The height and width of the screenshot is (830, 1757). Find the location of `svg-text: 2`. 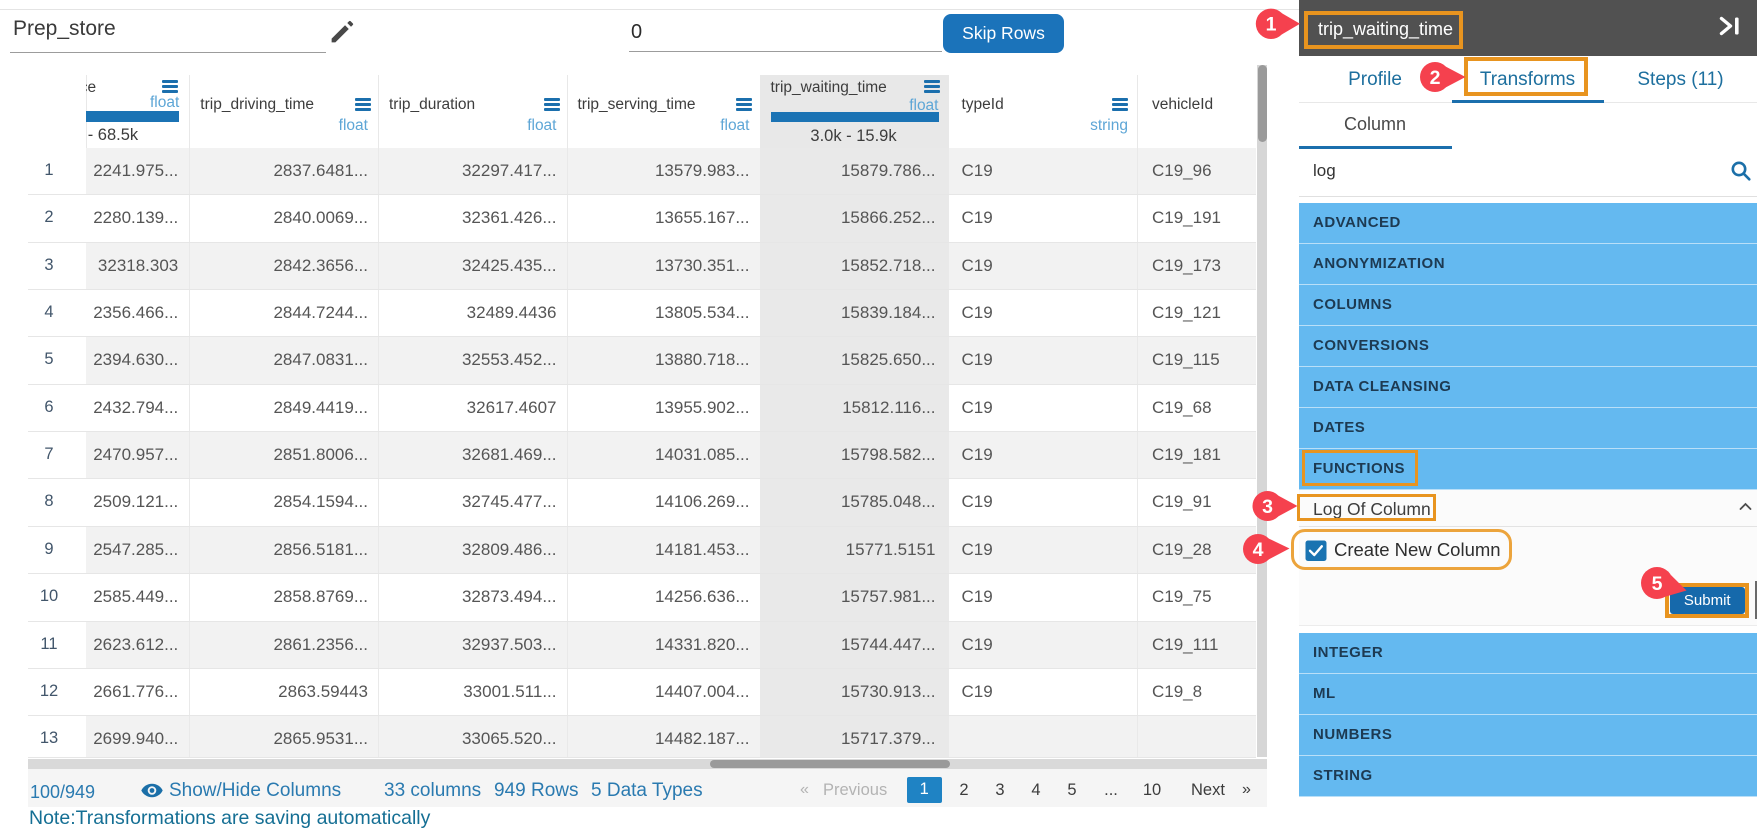

svg-text: 2 is located at coordinates (1435, 78).